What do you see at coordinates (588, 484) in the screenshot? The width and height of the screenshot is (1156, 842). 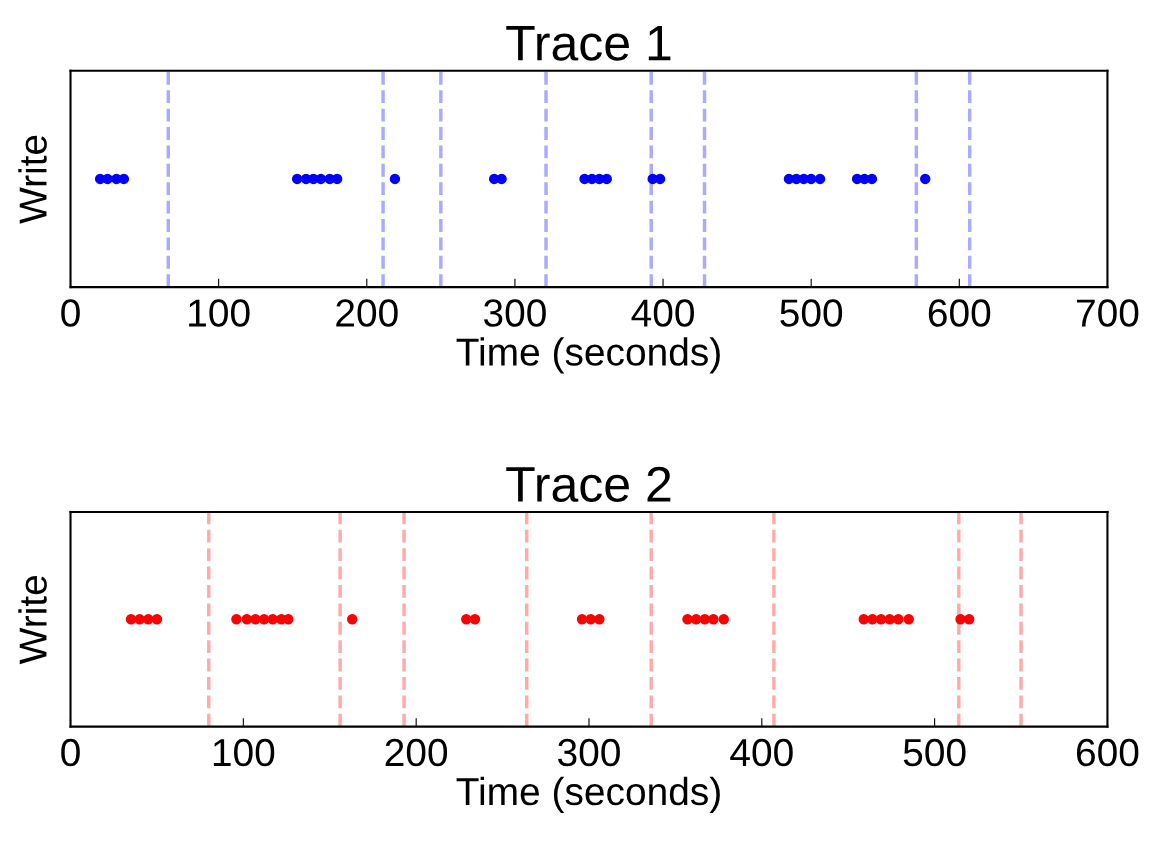 I see `chart-title: Trace 2` at bounding box center [588, 484].